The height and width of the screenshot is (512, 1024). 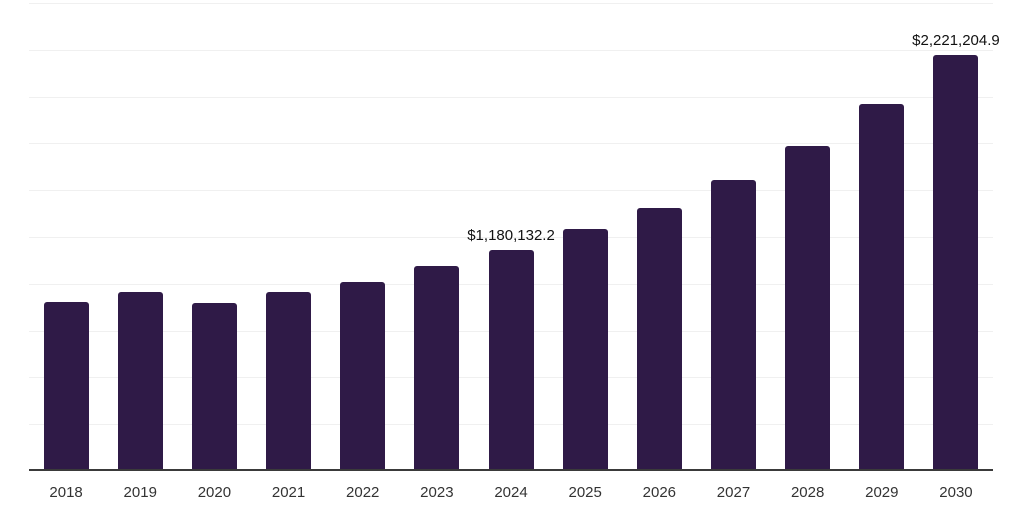 I want to click on data-label-2024: $1,180,132.2, so click(x=511, y=236).